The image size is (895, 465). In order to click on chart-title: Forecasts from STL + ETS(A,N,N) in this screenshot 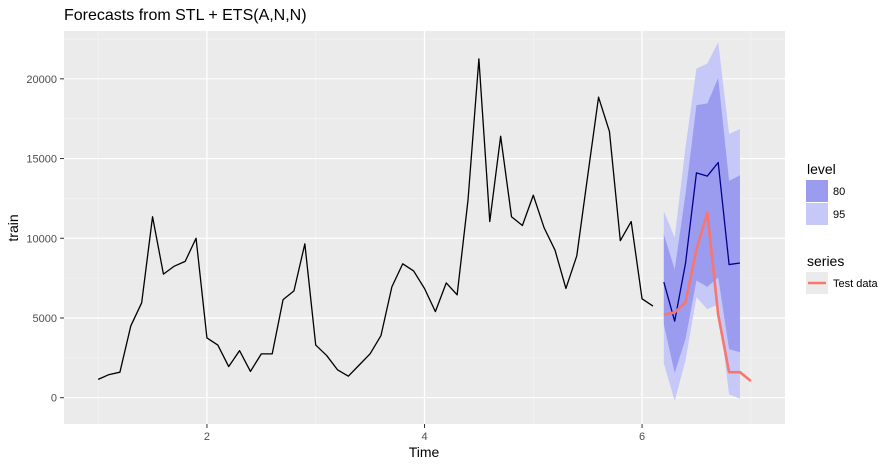, I will do `click(185, 15)`.